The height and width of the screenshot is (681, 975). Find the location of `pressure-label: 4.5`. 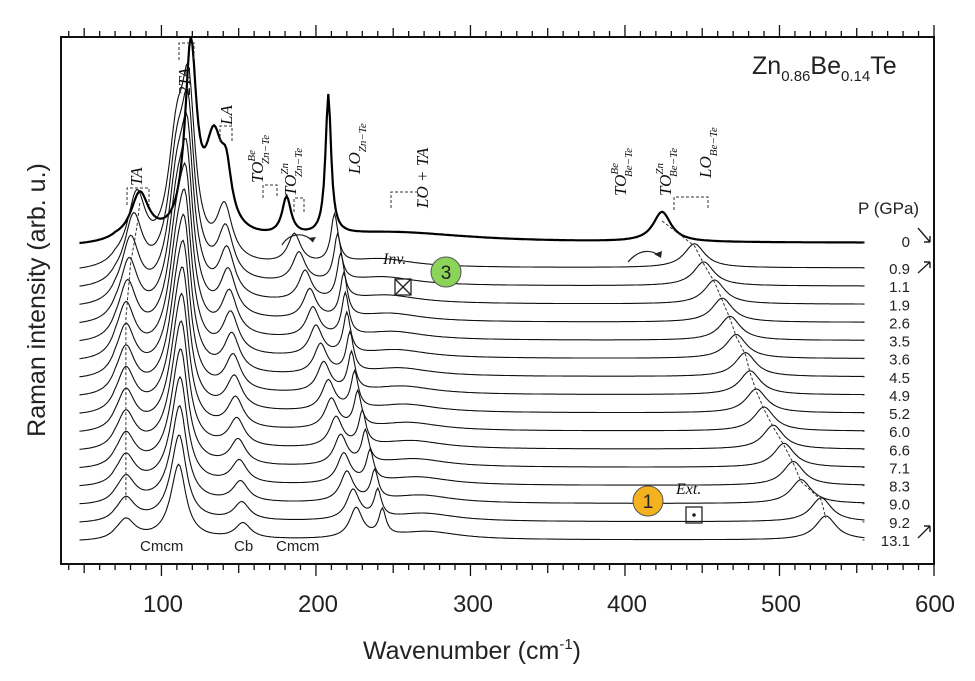

pressure-label: 4.5 is located at coordinates (899, 378).